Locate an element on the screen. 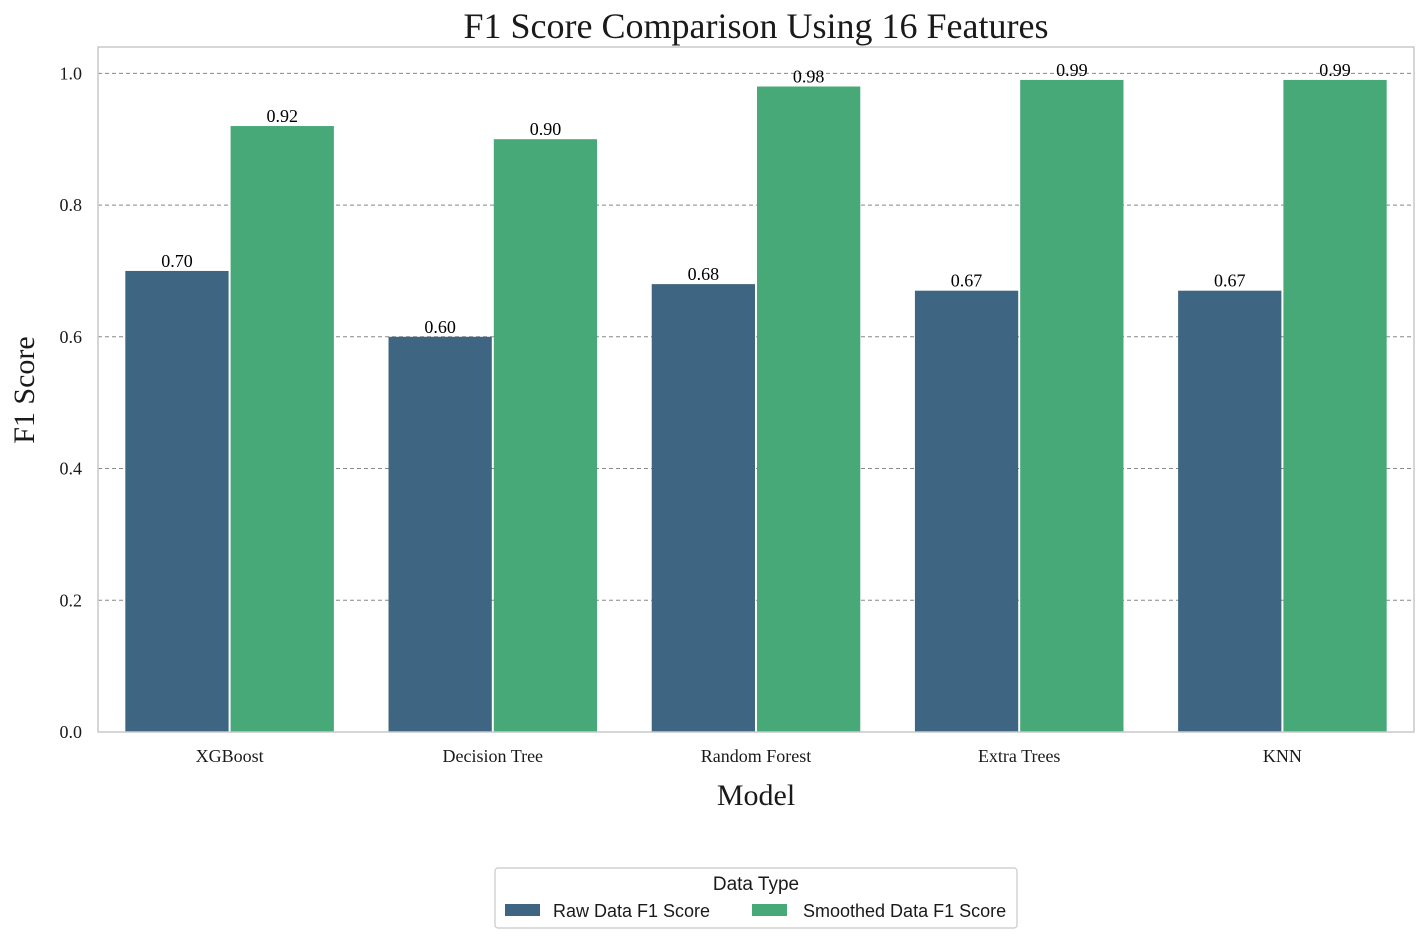  bar-value-label: 0.70 is located at coordinates (177, 261).